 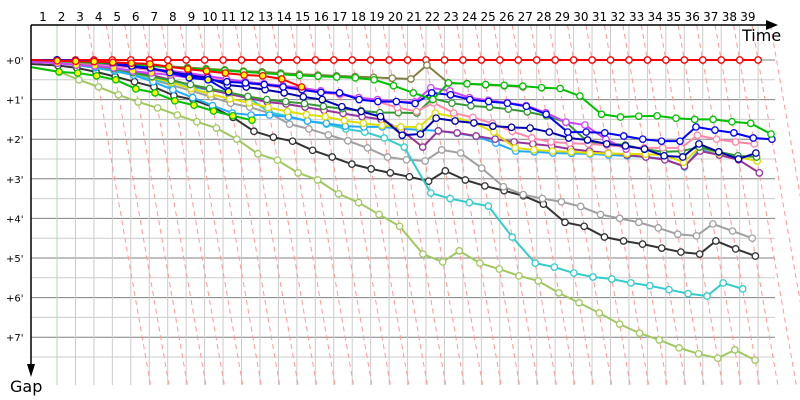 What do you see at coordinates (31, 370) in the screenshot?
I see `gap-axis-arrow-icon` at bounding box center [31, 370].